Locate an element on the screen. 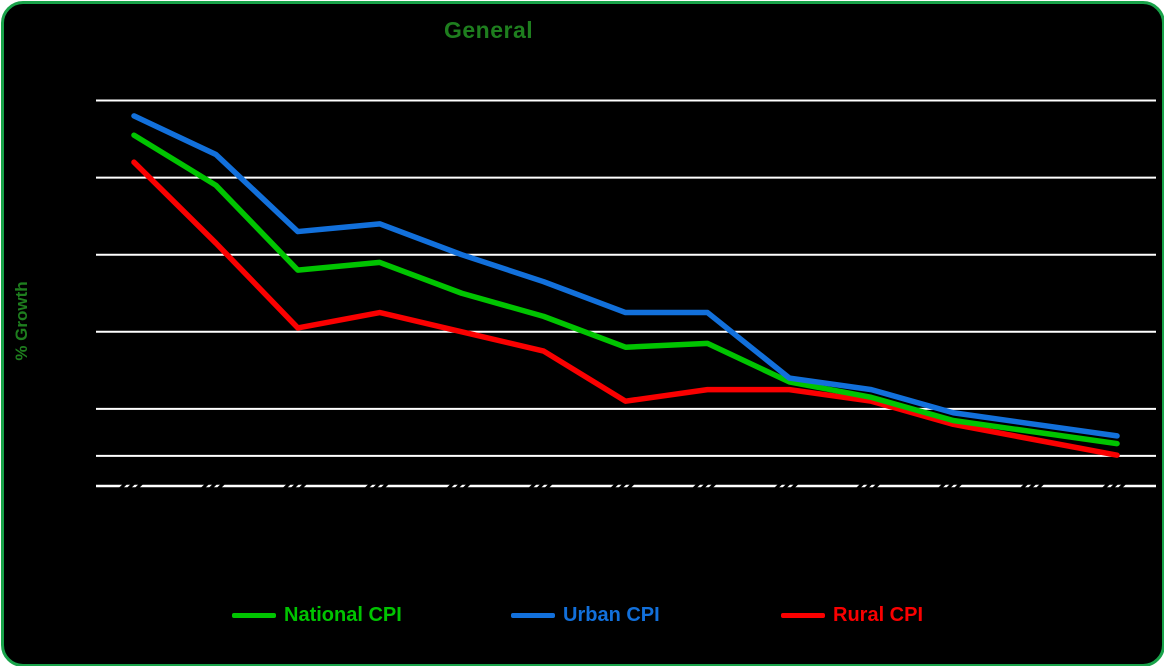 The image size is (1164, 666). legend-label: Rural CPI is located at coordinates (878, 615).